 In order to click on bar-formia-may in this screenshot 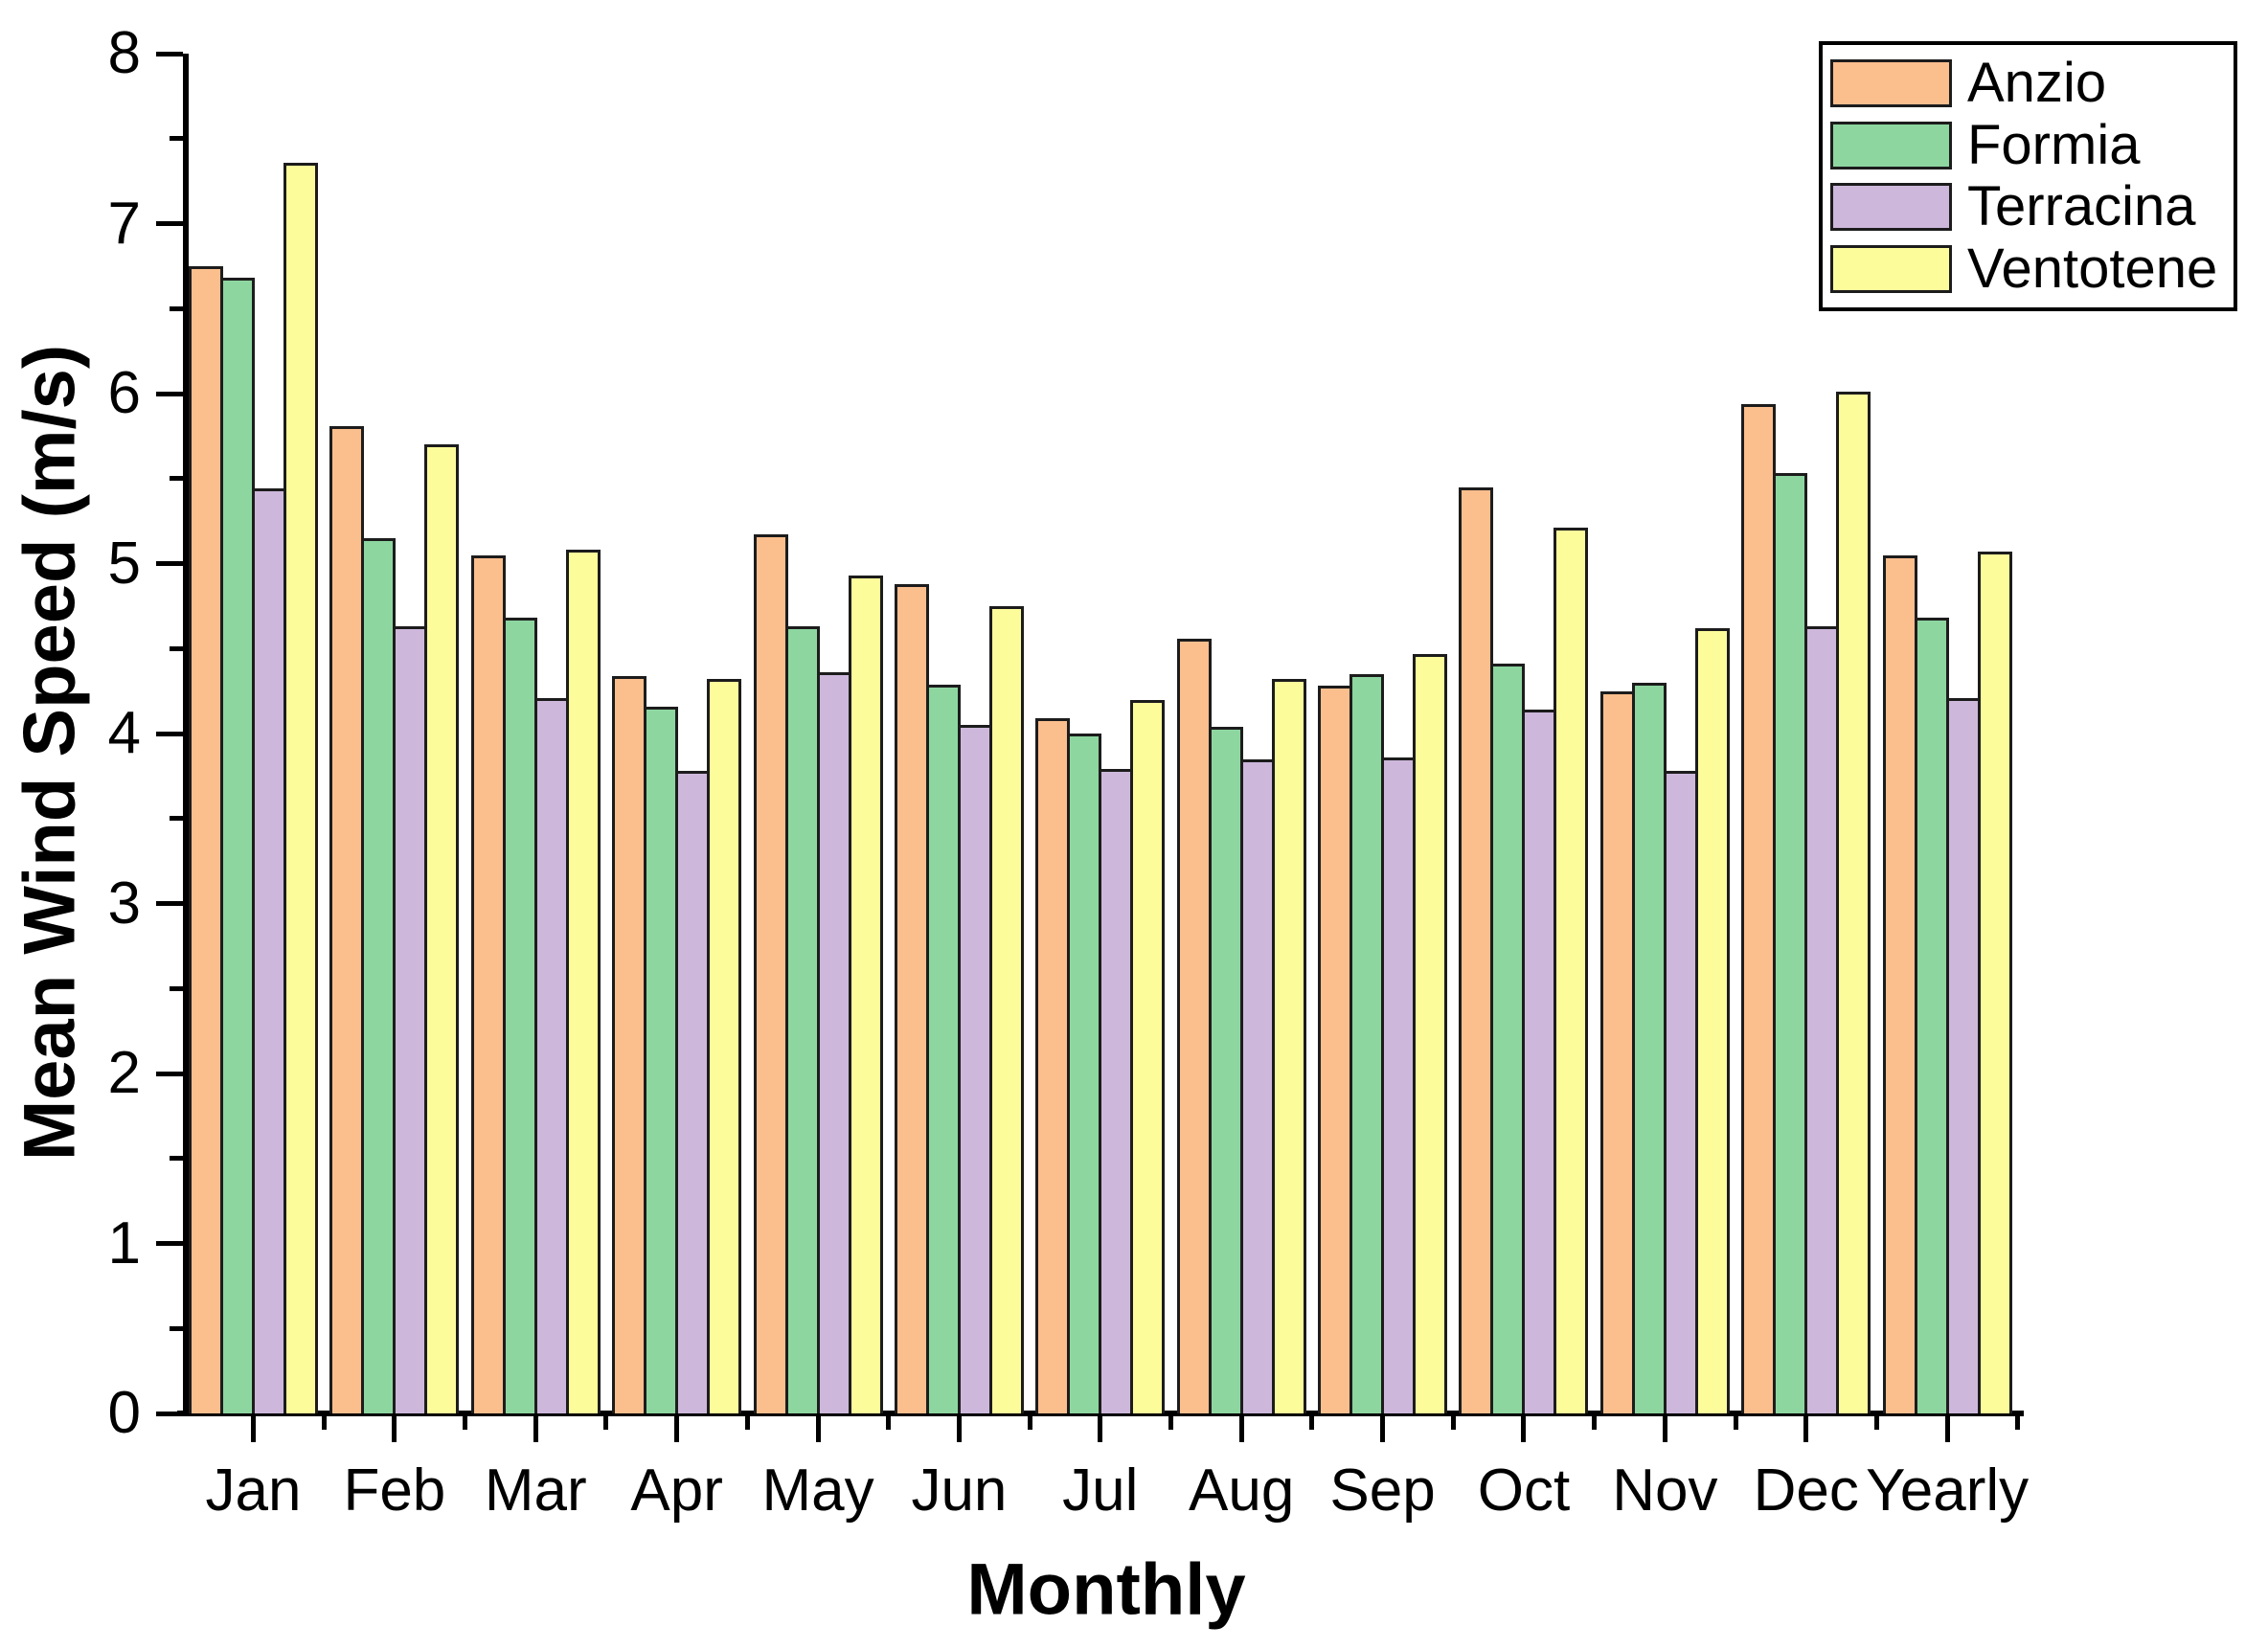, I will do `click(802, 1019)`.